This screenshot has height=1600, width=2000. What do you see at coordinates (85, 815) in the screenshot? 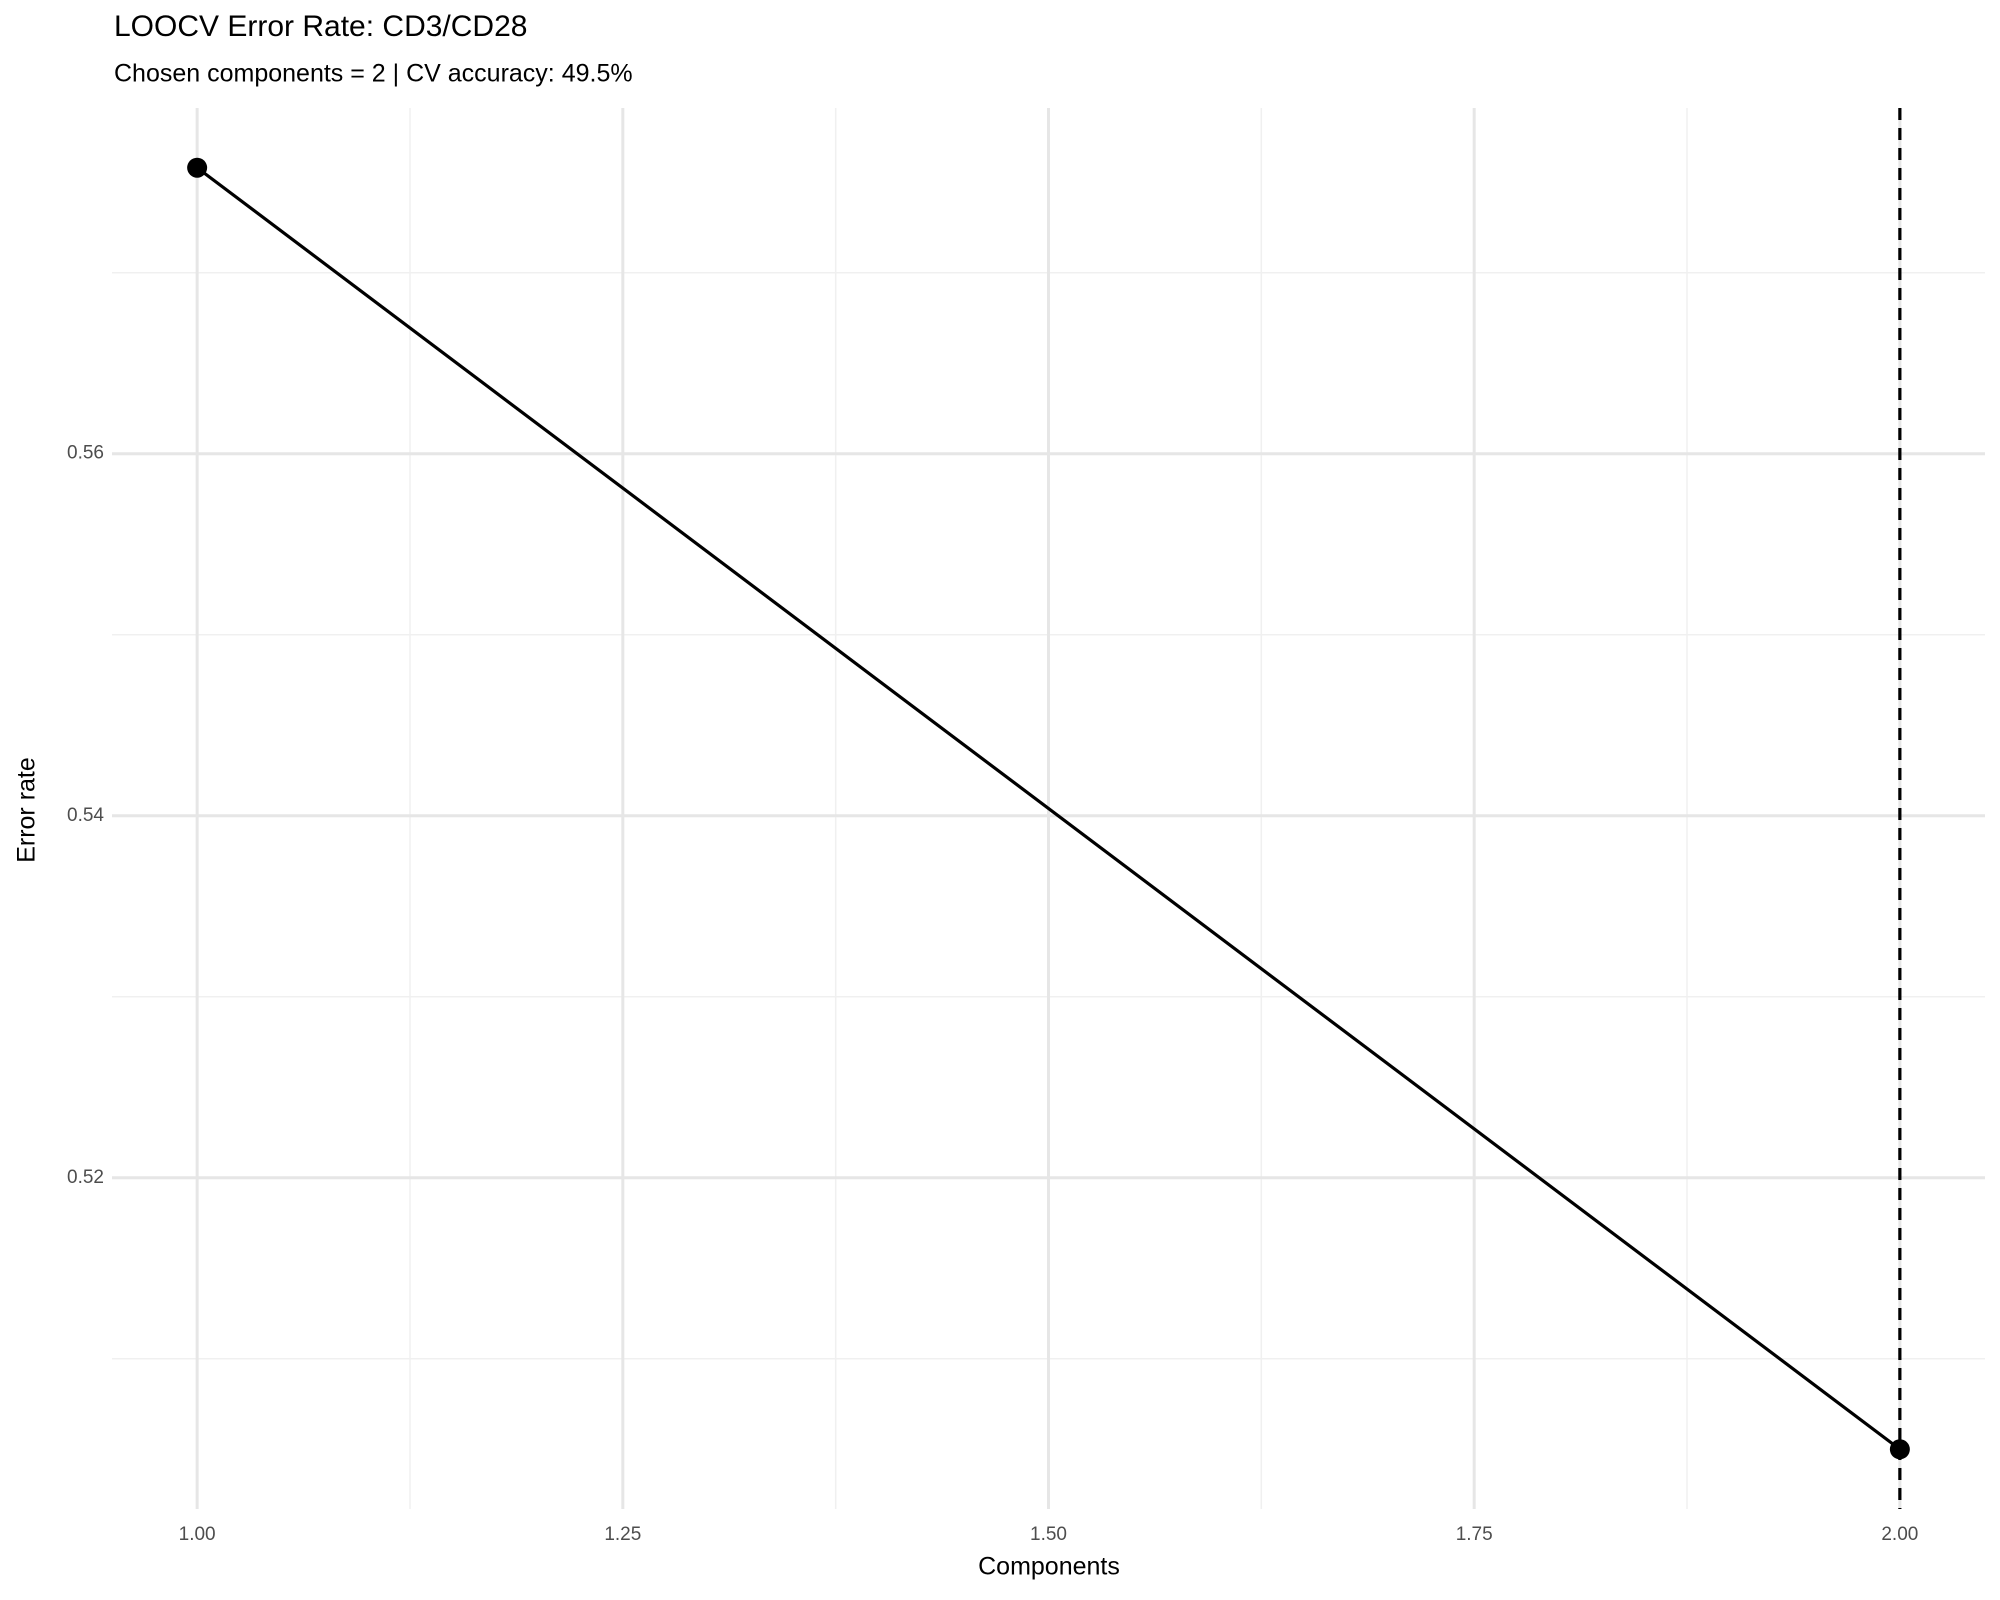
I see `y-tick-label: 0.54` at bounding box center [85, 815].